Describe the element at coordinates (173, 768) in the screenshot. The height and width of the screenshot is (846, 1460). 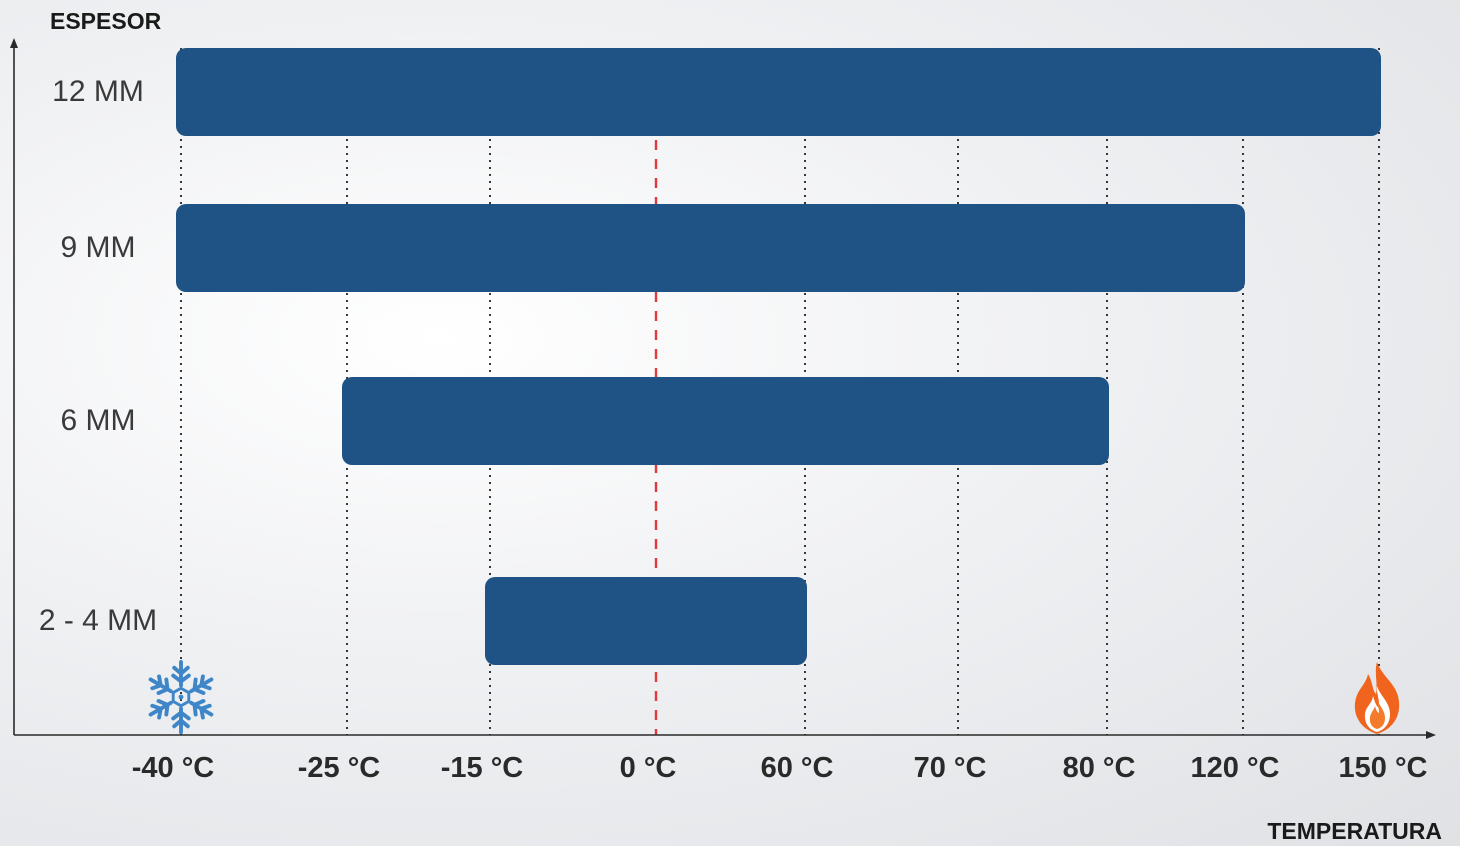
I see `tick-label: -40 °C` at that location.